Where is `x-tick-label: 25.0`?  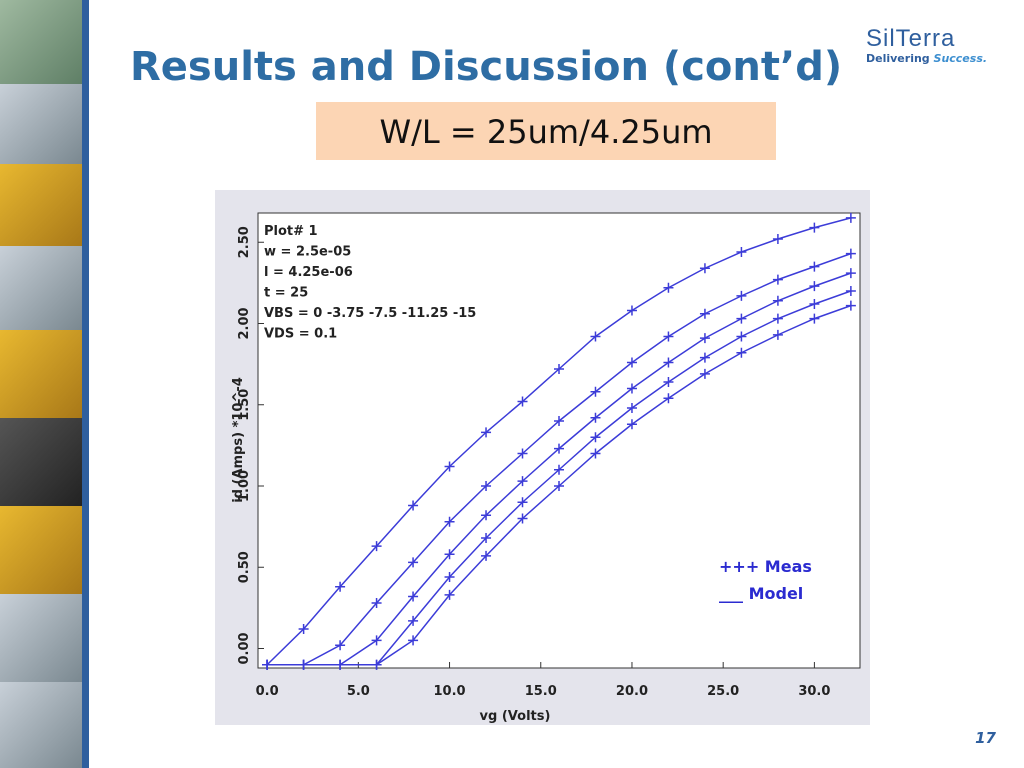 x-tick-label: 25.0 is located at coordinates (723, 691).